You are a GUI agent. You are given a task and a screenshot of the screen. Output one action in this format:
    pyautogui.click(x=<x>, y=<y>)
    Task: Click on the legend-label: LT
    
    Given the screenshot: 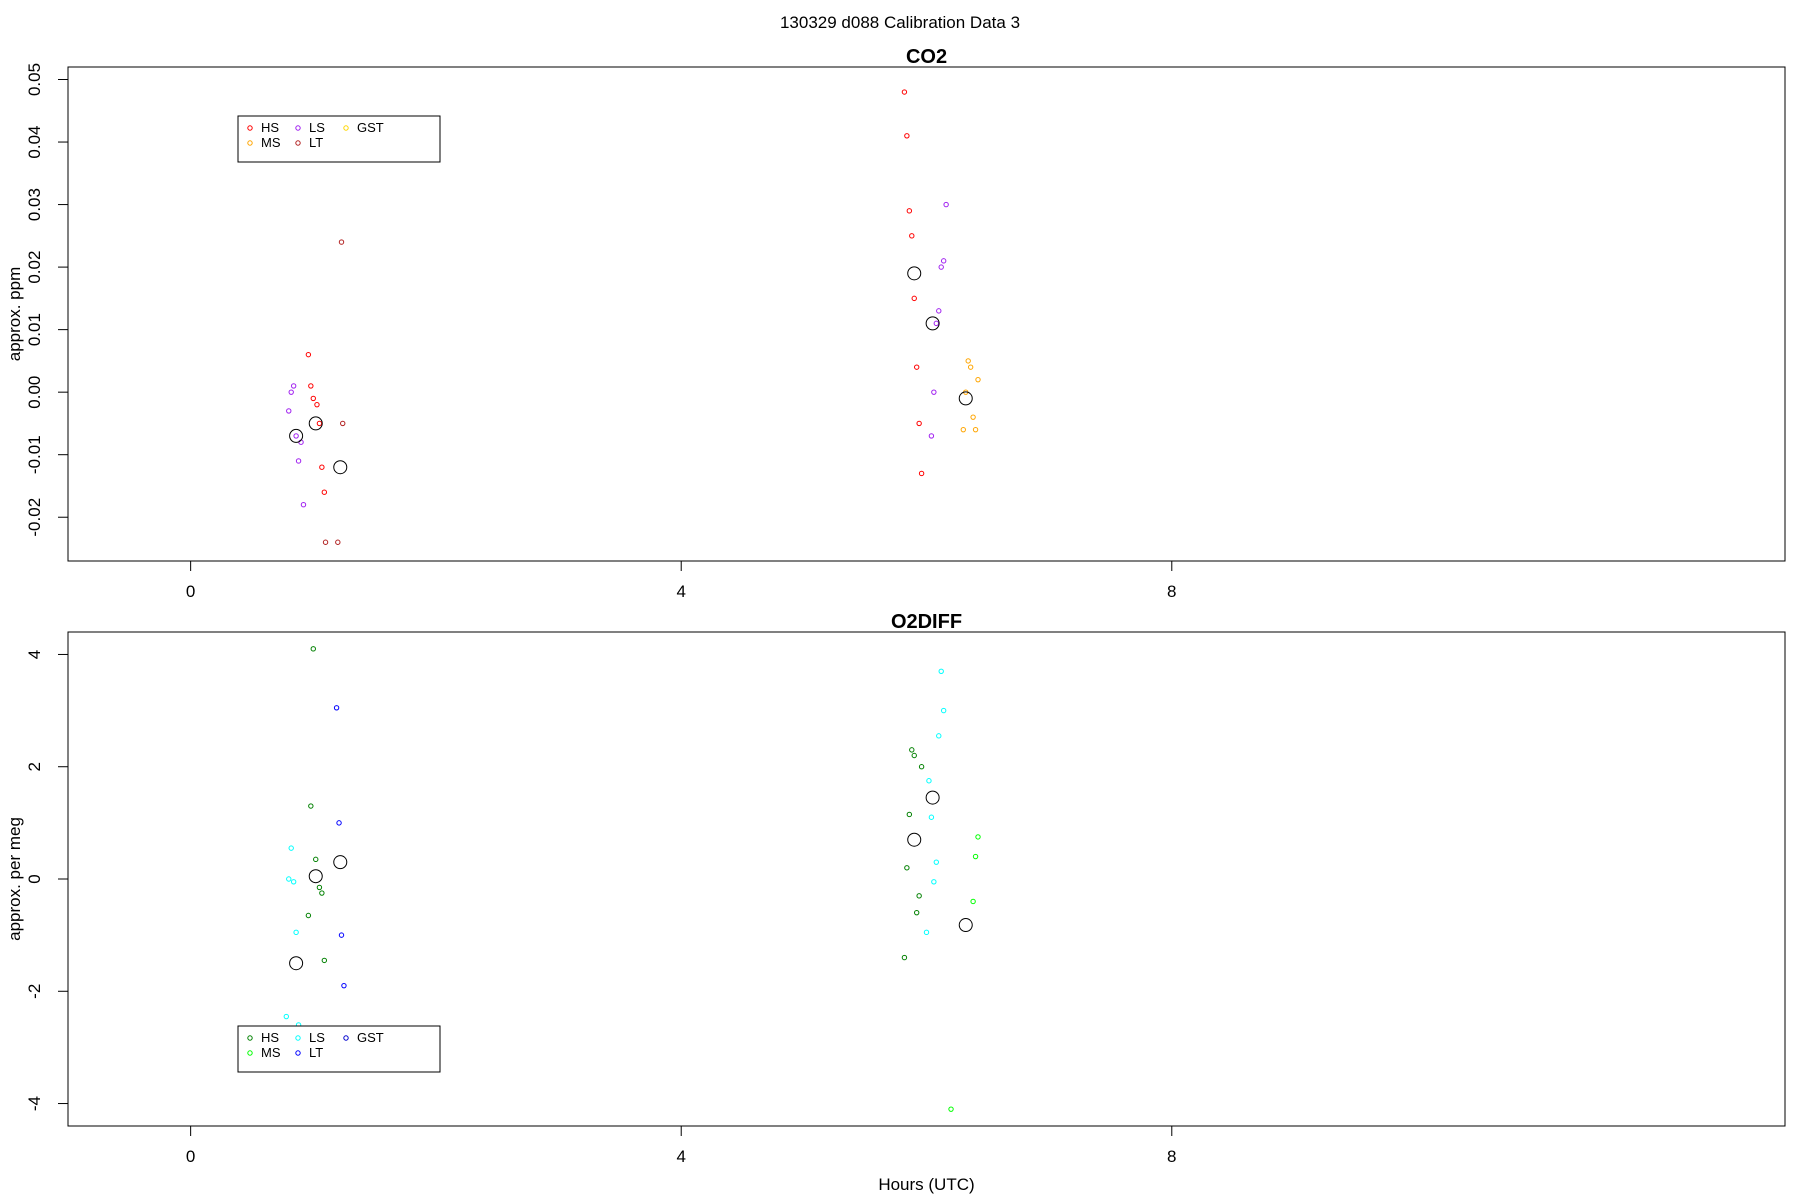 What is the action you would take?
    pyautogui.click(x=316, y=142)
    